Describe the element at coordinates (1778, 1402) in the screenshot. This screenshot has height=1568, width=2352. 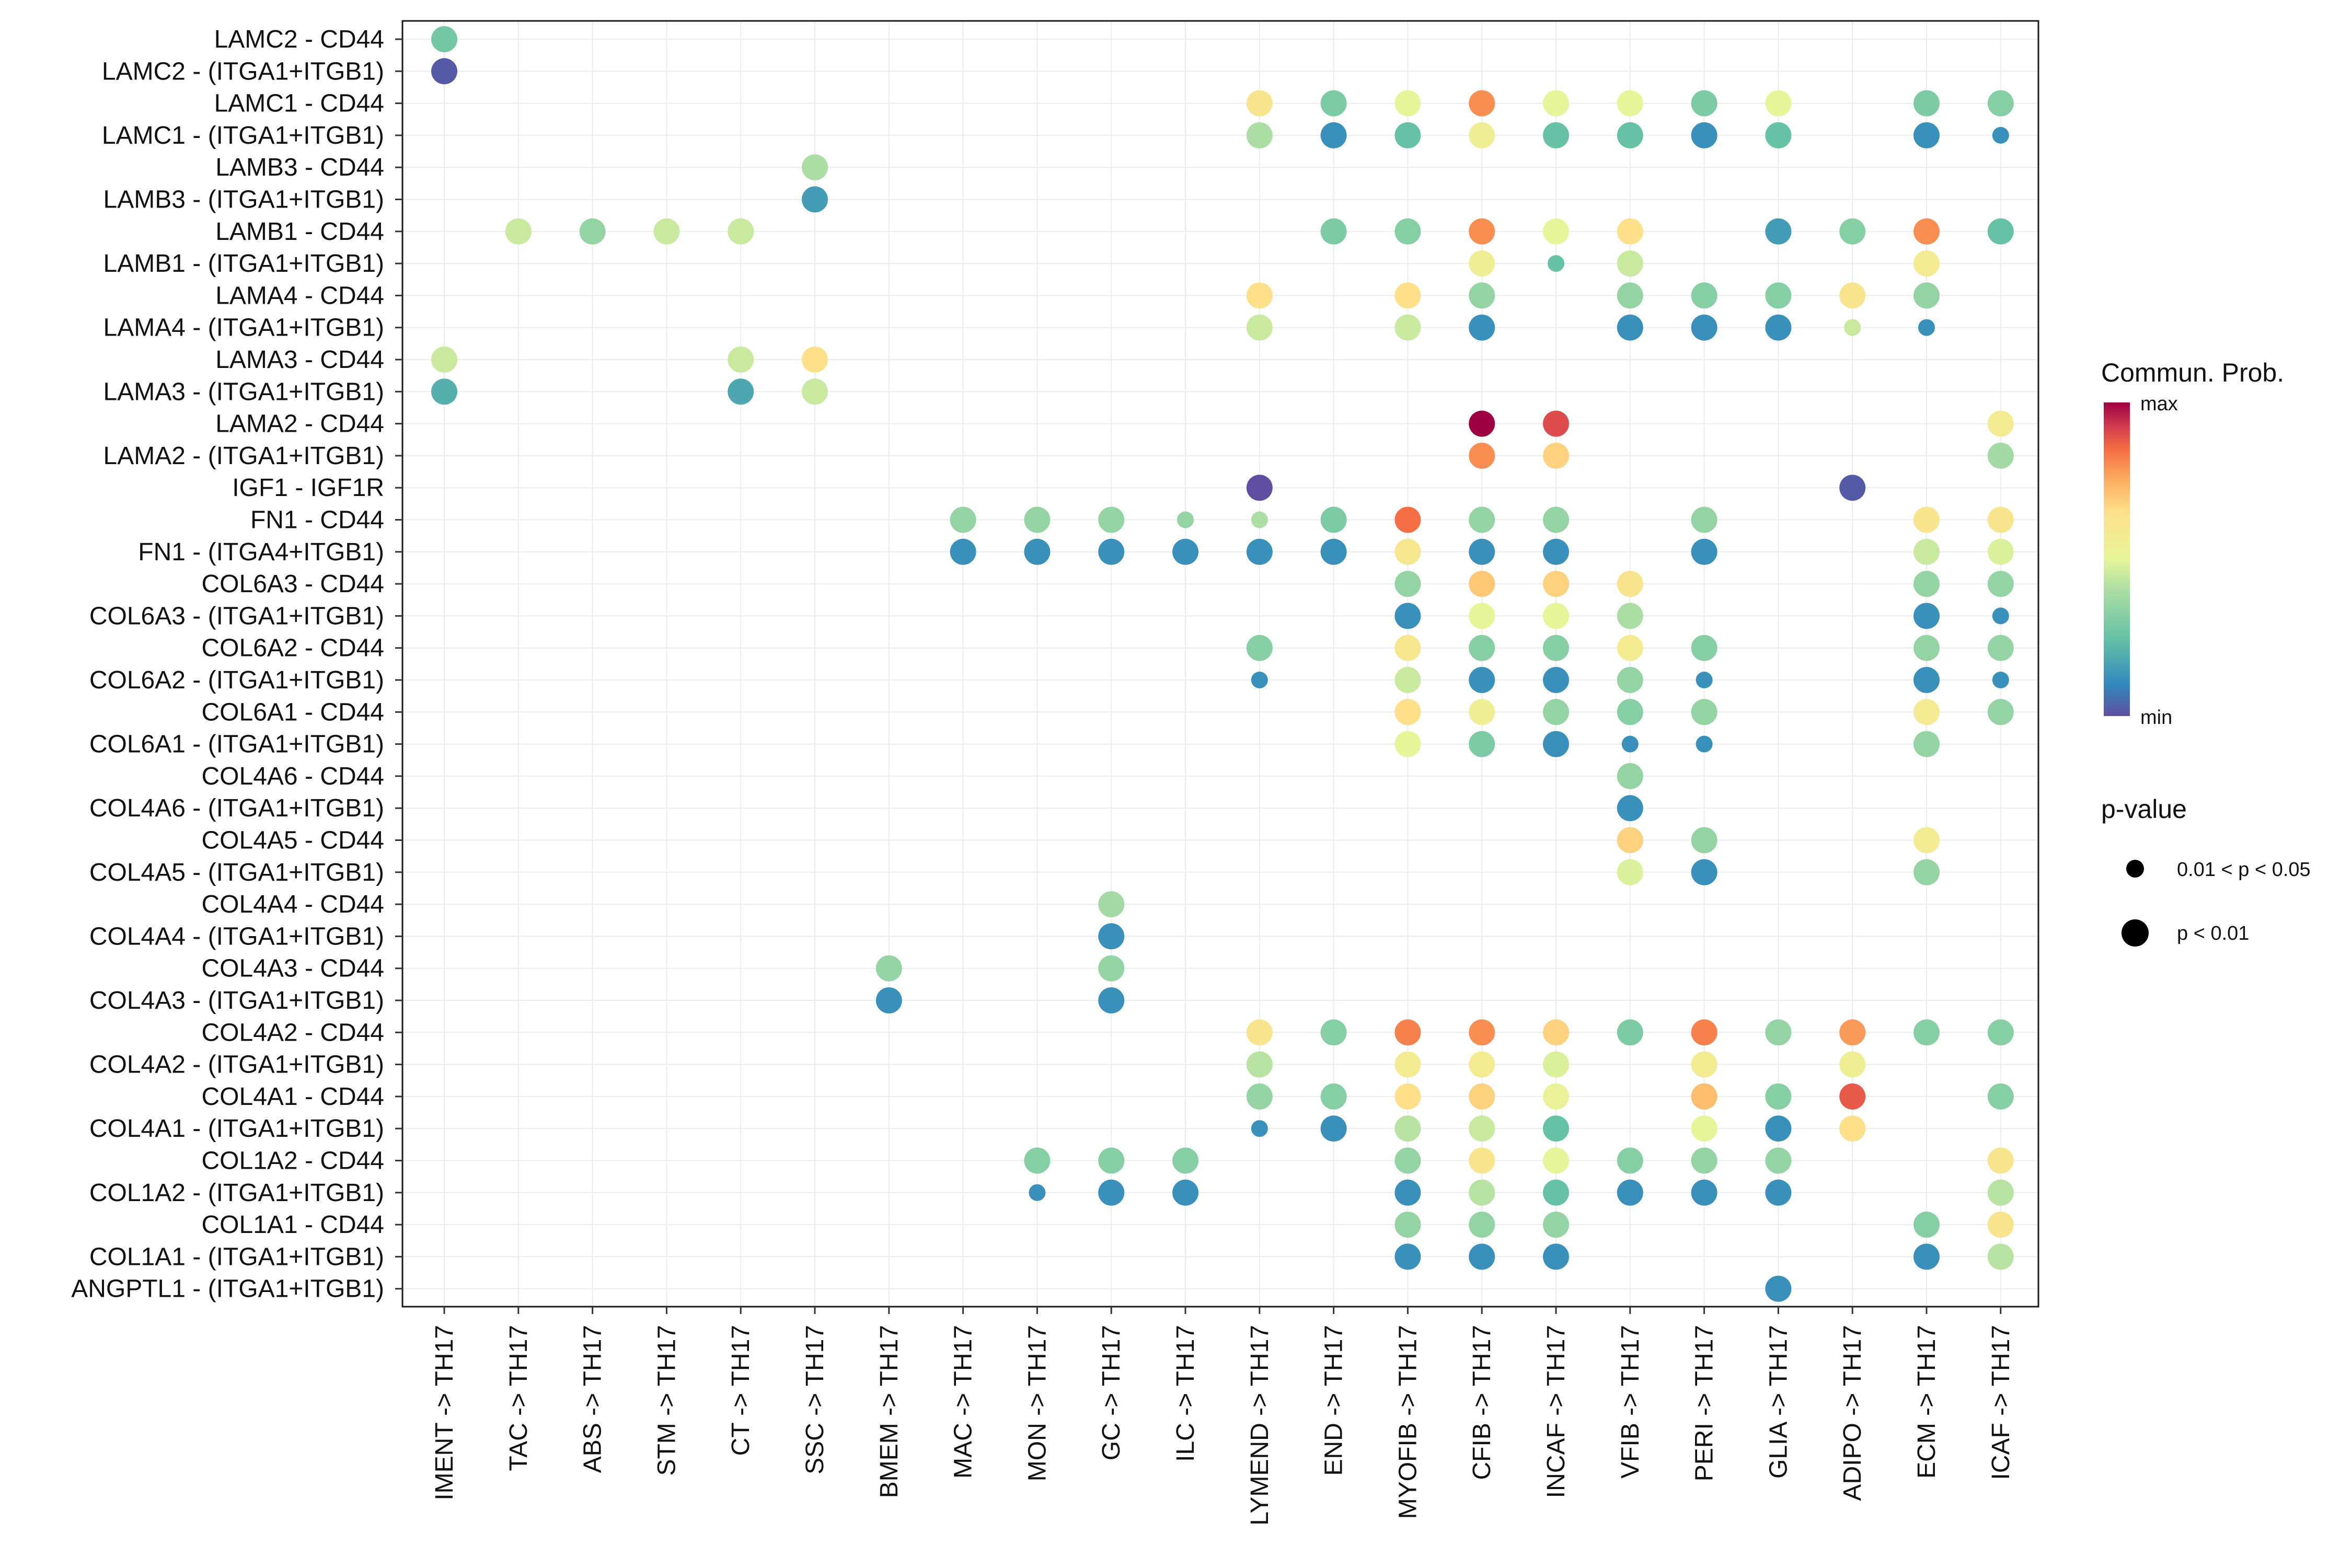
I see `x-tick-label: GLIA -> TH17` at that location.